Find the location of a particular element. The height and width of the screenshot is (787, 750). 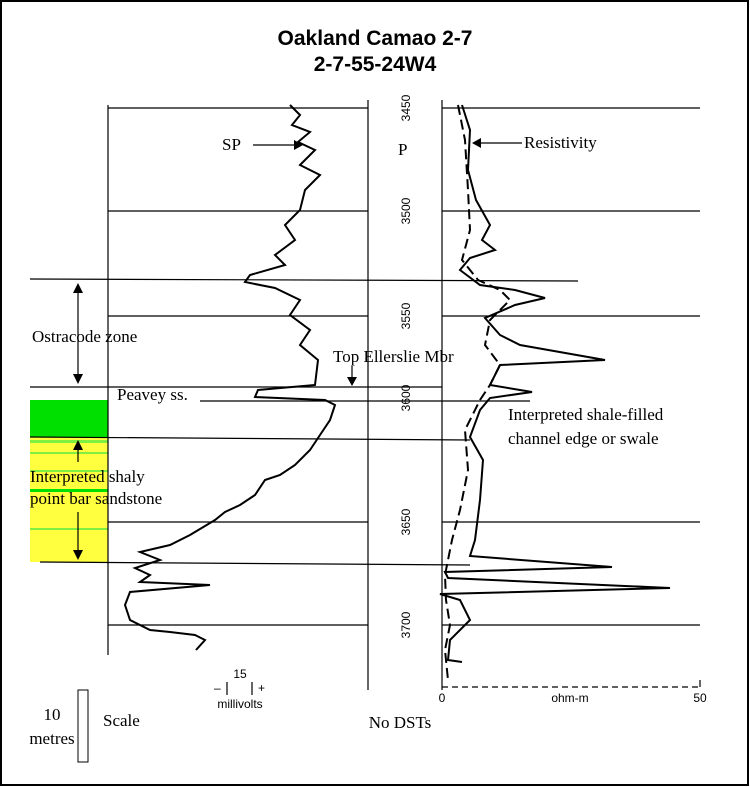

subtitle: 2-7-55-24W4 is located at coordinates (375, 64).